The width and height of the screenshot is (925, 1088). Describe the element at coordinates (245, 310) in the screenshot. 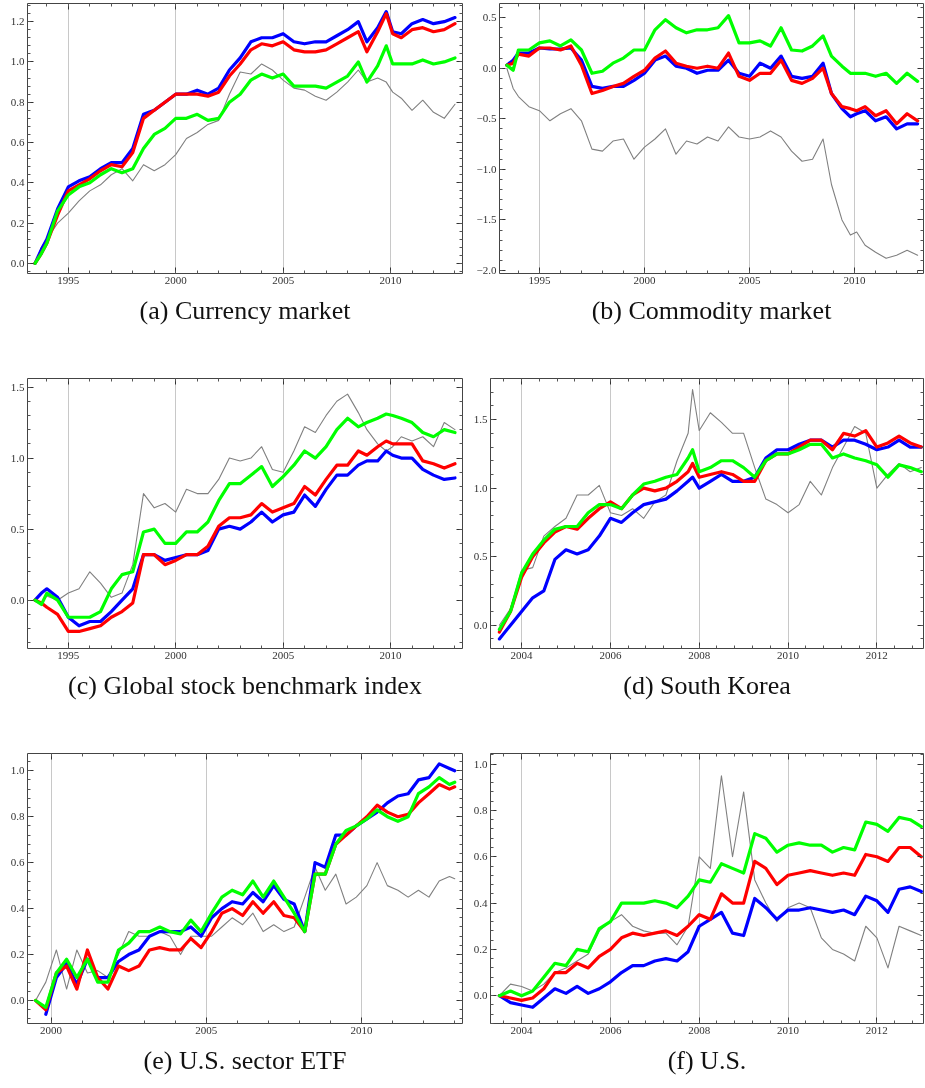

I see `text: (a) Currency market` at that location.